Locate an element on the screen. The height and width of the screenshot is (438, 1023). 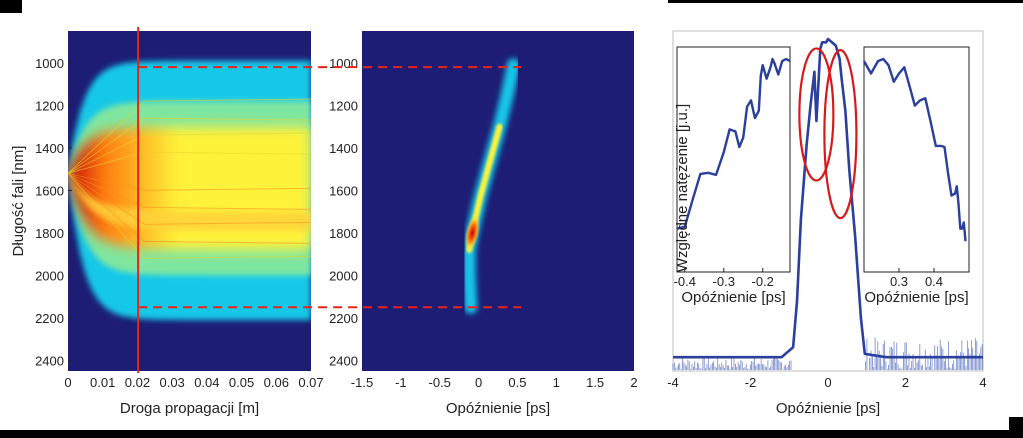
spectrum-band is located at coordinates (189, 202).